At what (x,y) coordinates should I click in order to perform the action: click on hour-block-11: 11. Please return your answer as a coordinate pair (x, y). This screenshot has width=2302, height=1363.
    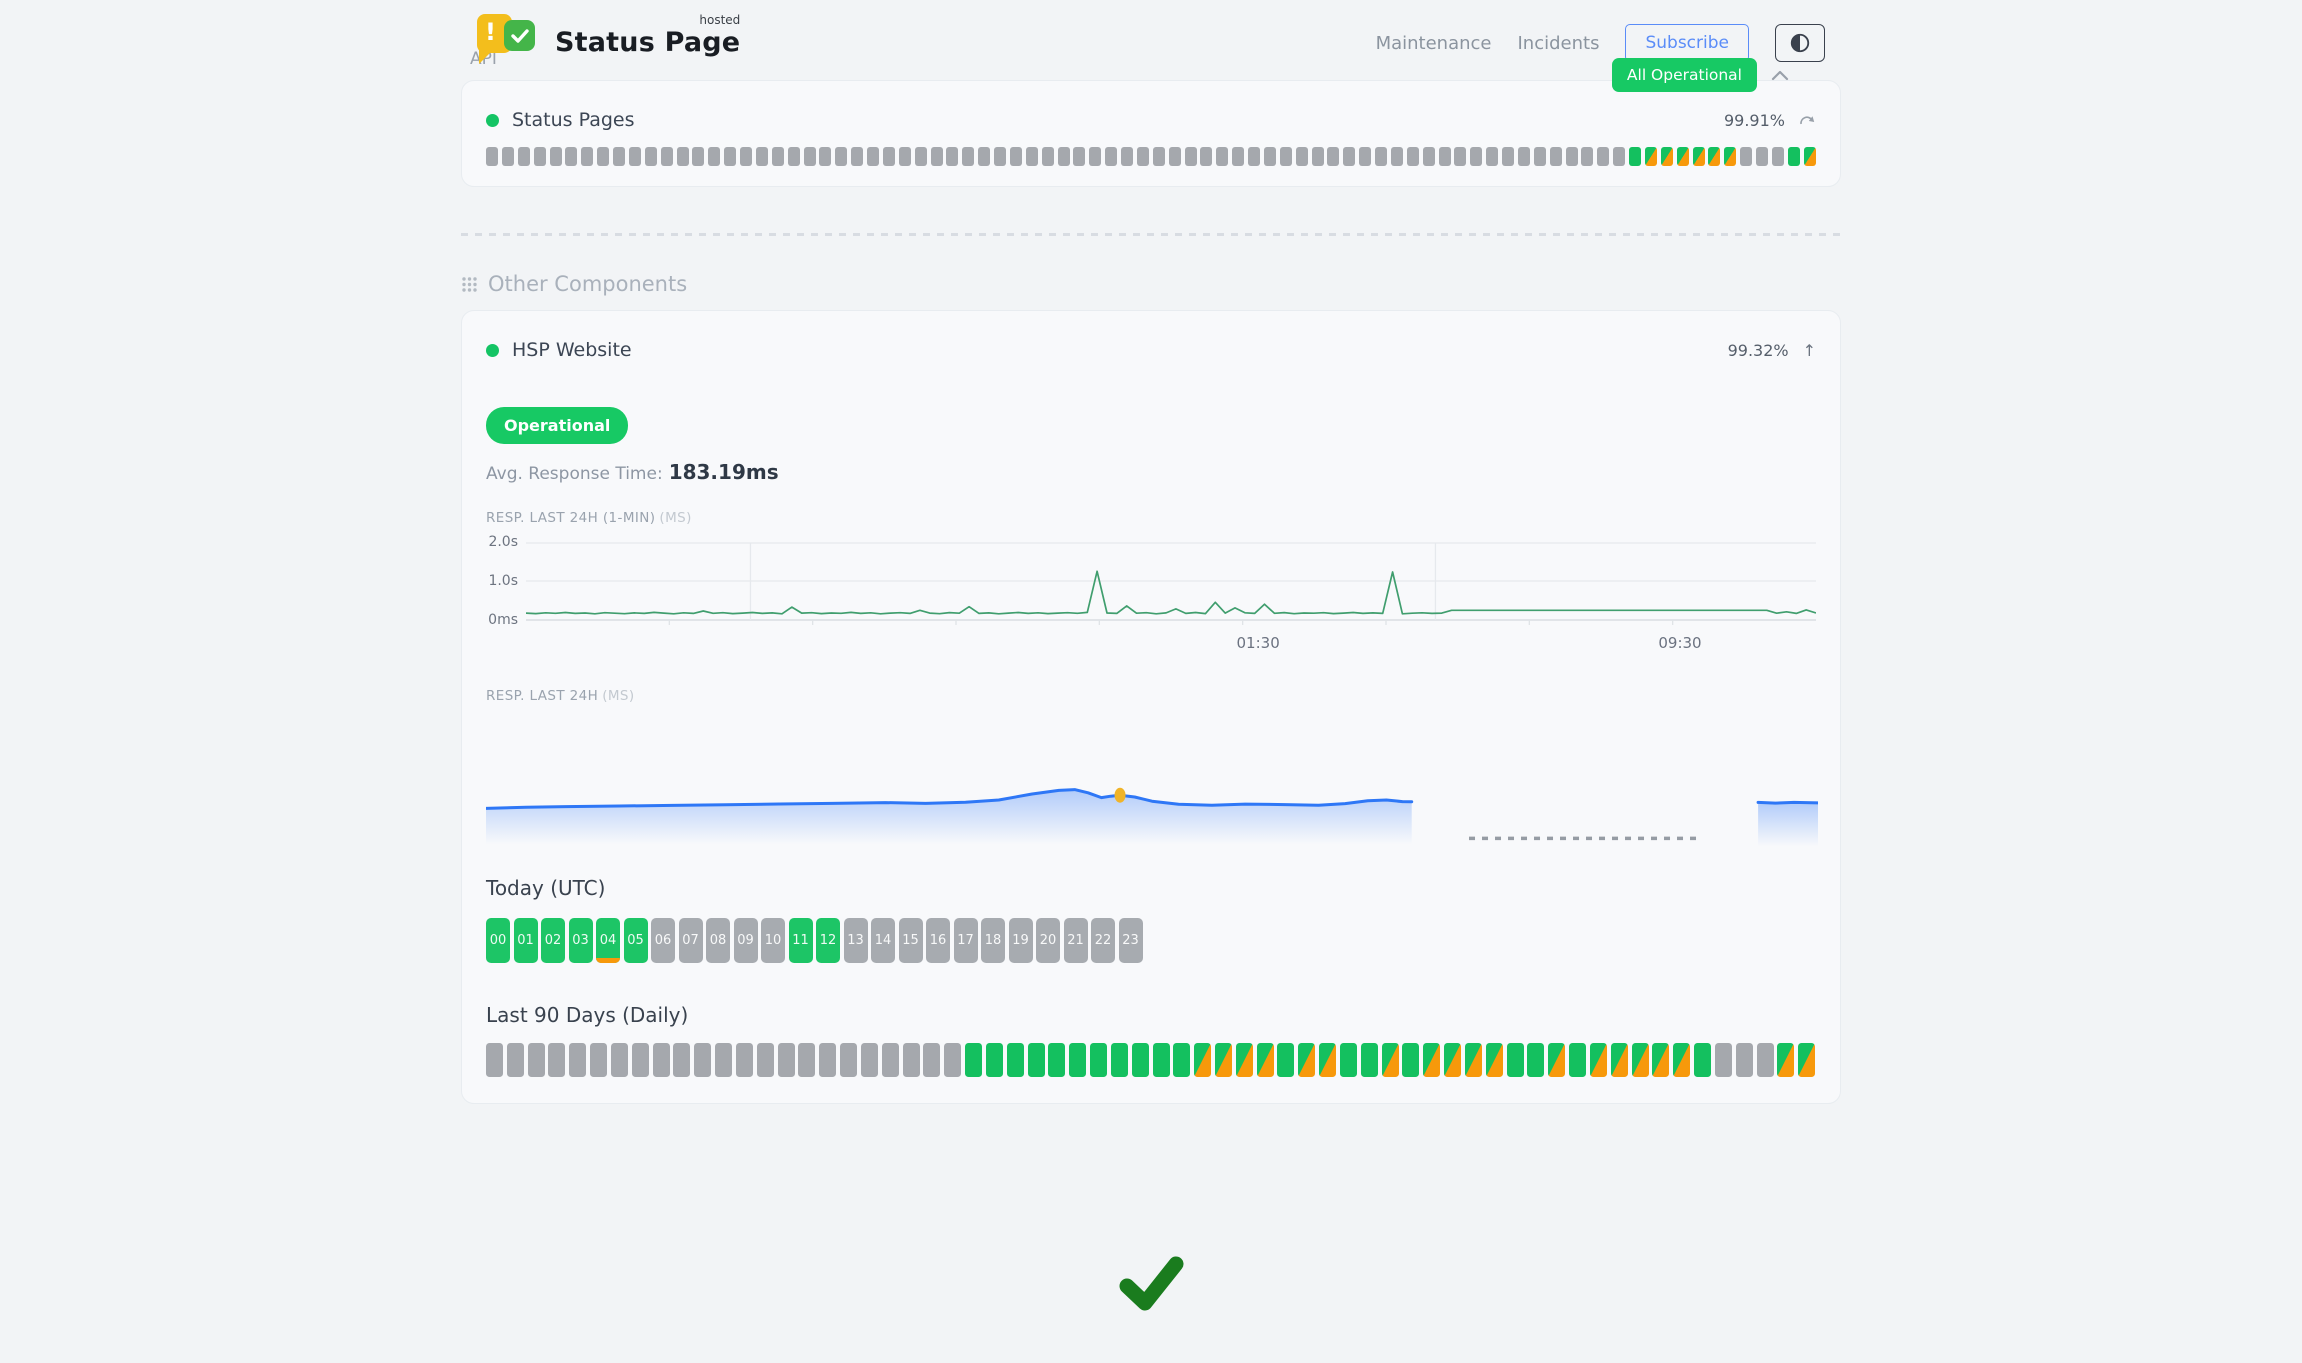
    Looking at the image, I should click on (800, 940).